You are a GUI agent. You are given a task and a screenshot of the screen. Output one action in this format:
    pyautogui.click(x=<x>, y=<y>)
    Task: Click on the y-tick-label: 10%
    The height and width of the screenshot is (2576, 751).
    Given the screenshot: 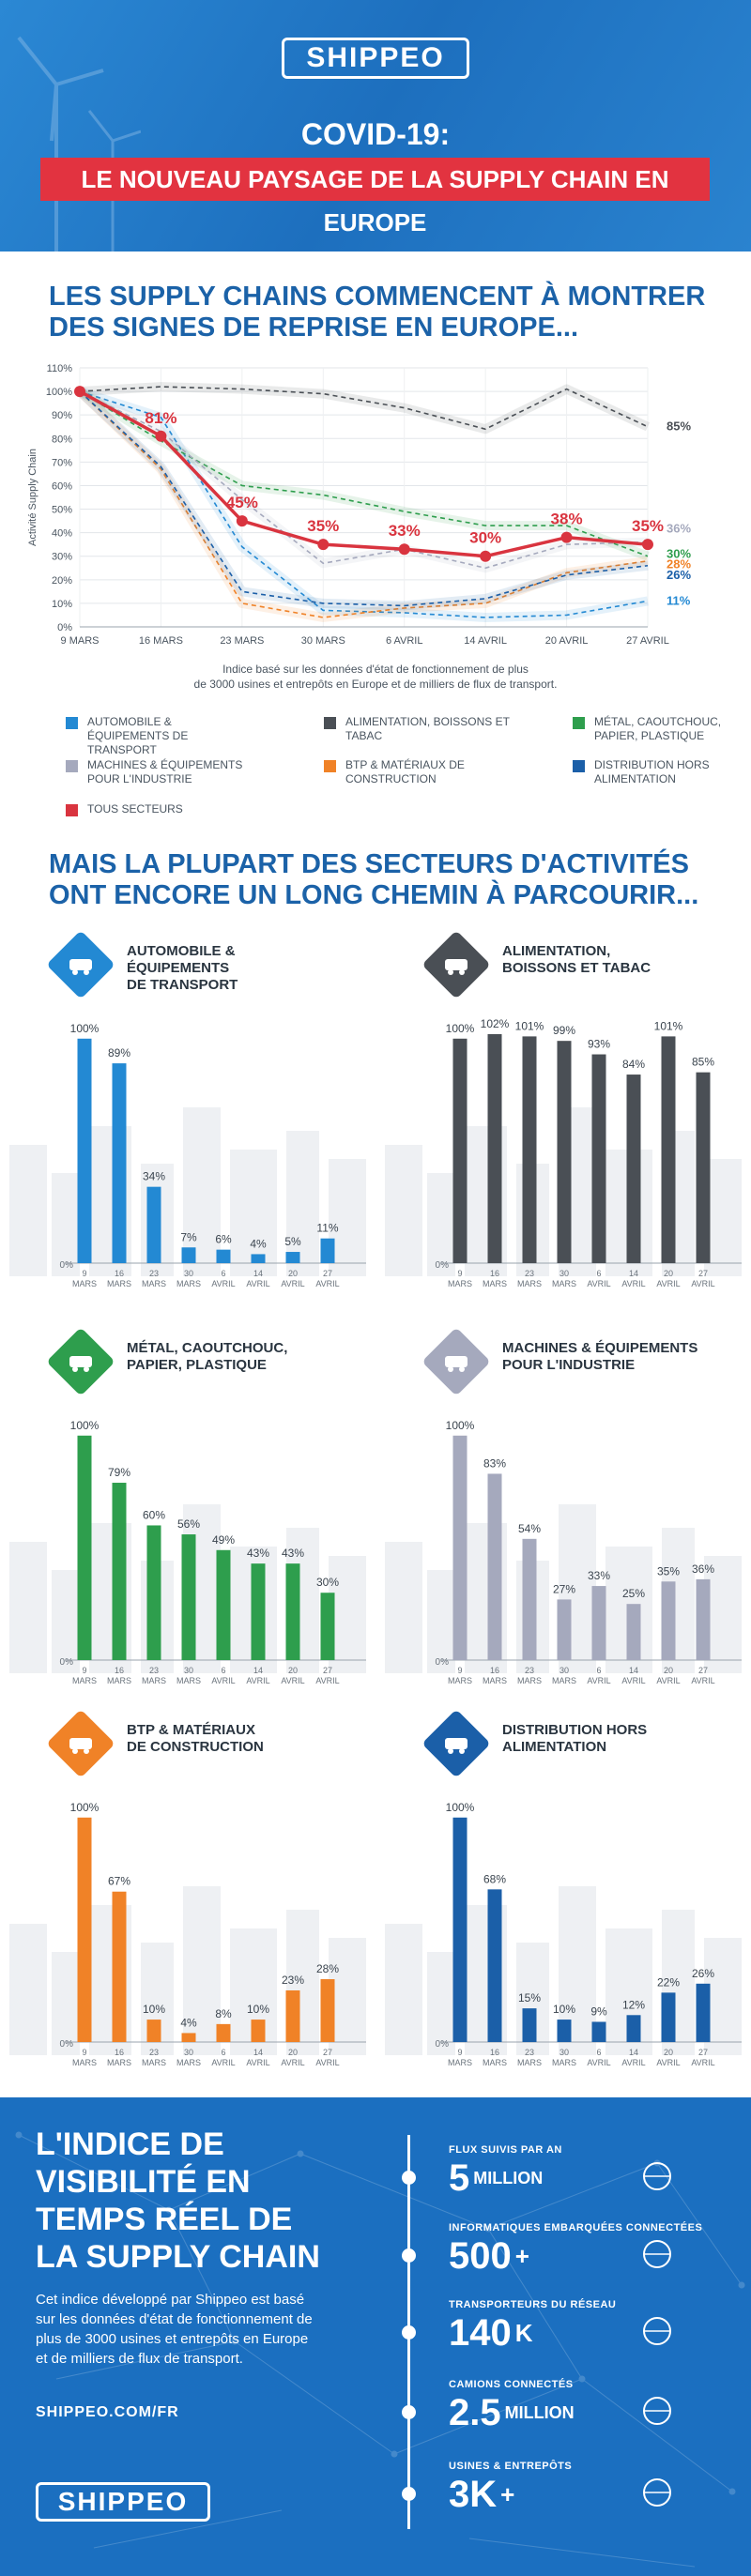 What is the action you would take?
    pyautogui.click(x=62, y=604)
    